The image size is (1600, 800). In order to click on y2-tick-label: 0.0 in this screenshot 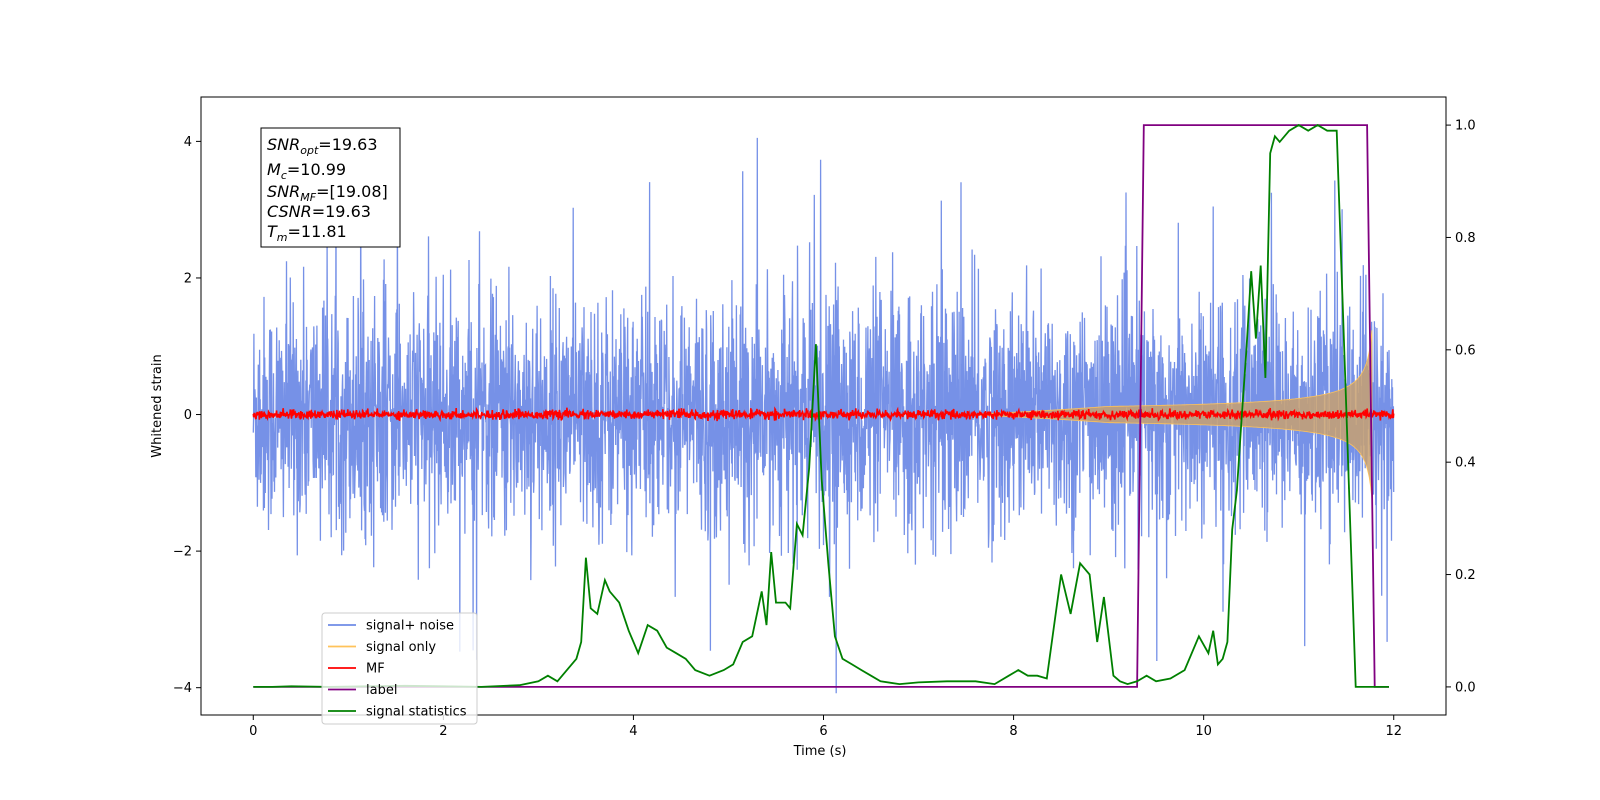, I will do `click(1465, 687)`.